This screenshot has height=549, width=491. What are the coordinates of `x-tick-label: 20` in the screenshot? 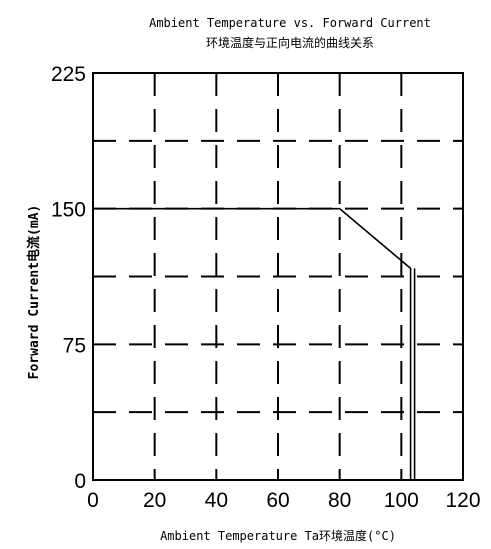 It's located at (154, 500).